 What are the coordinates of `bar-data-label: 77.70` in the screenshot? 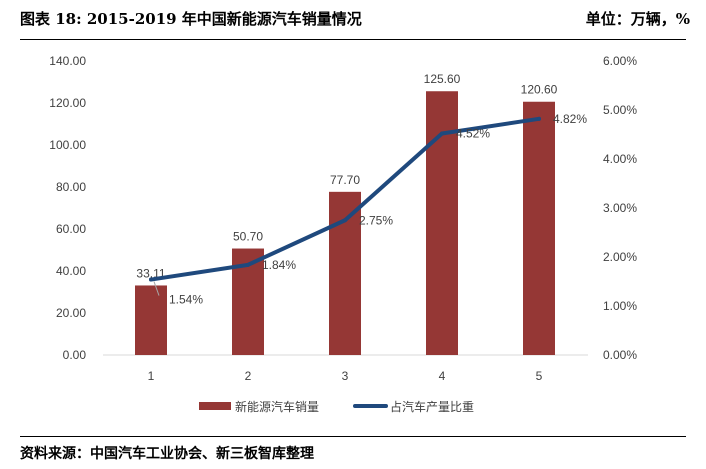 It's located at (345, 180).